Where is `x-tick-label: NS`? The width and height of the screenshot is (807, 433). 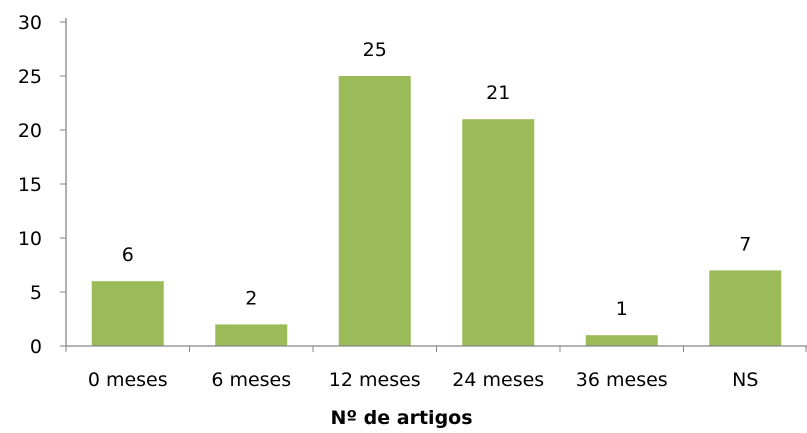
x-tick-label: NS is located at coordinates (745, 380).